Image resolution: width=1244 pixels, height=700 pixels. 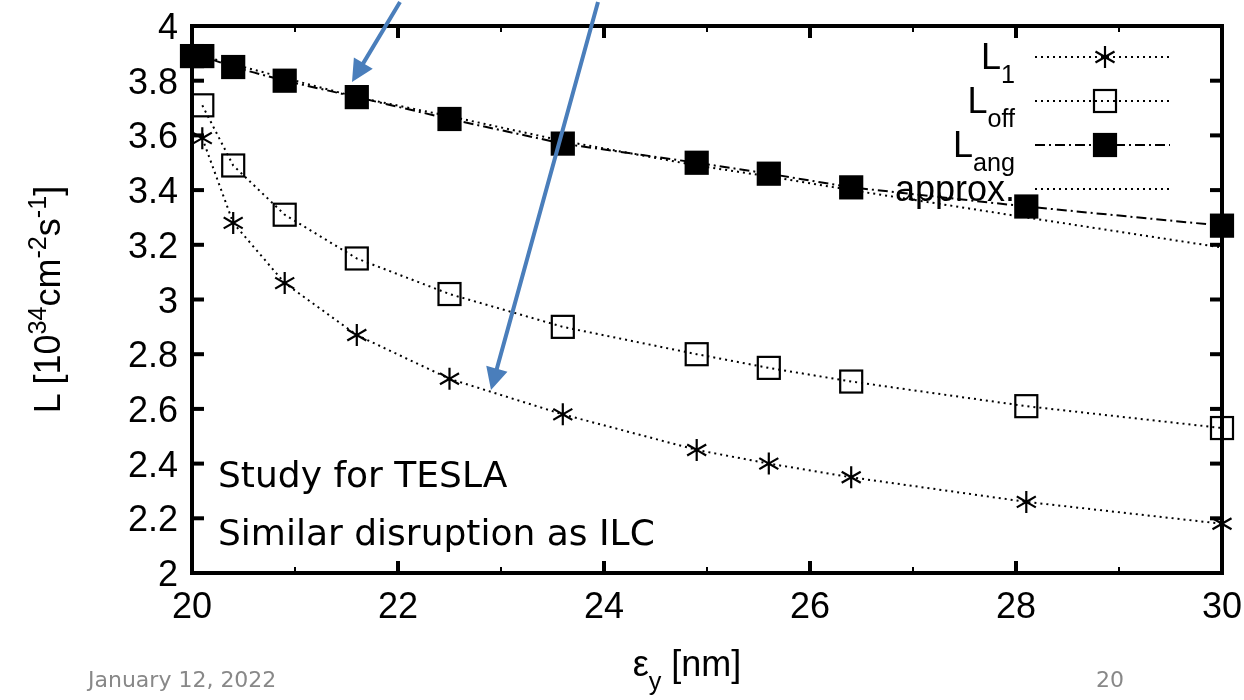 What do you see at coordinates (152, 191) in the screenshot?
I see `y-tick-label: 3.4` at bounding box center [152, 191].